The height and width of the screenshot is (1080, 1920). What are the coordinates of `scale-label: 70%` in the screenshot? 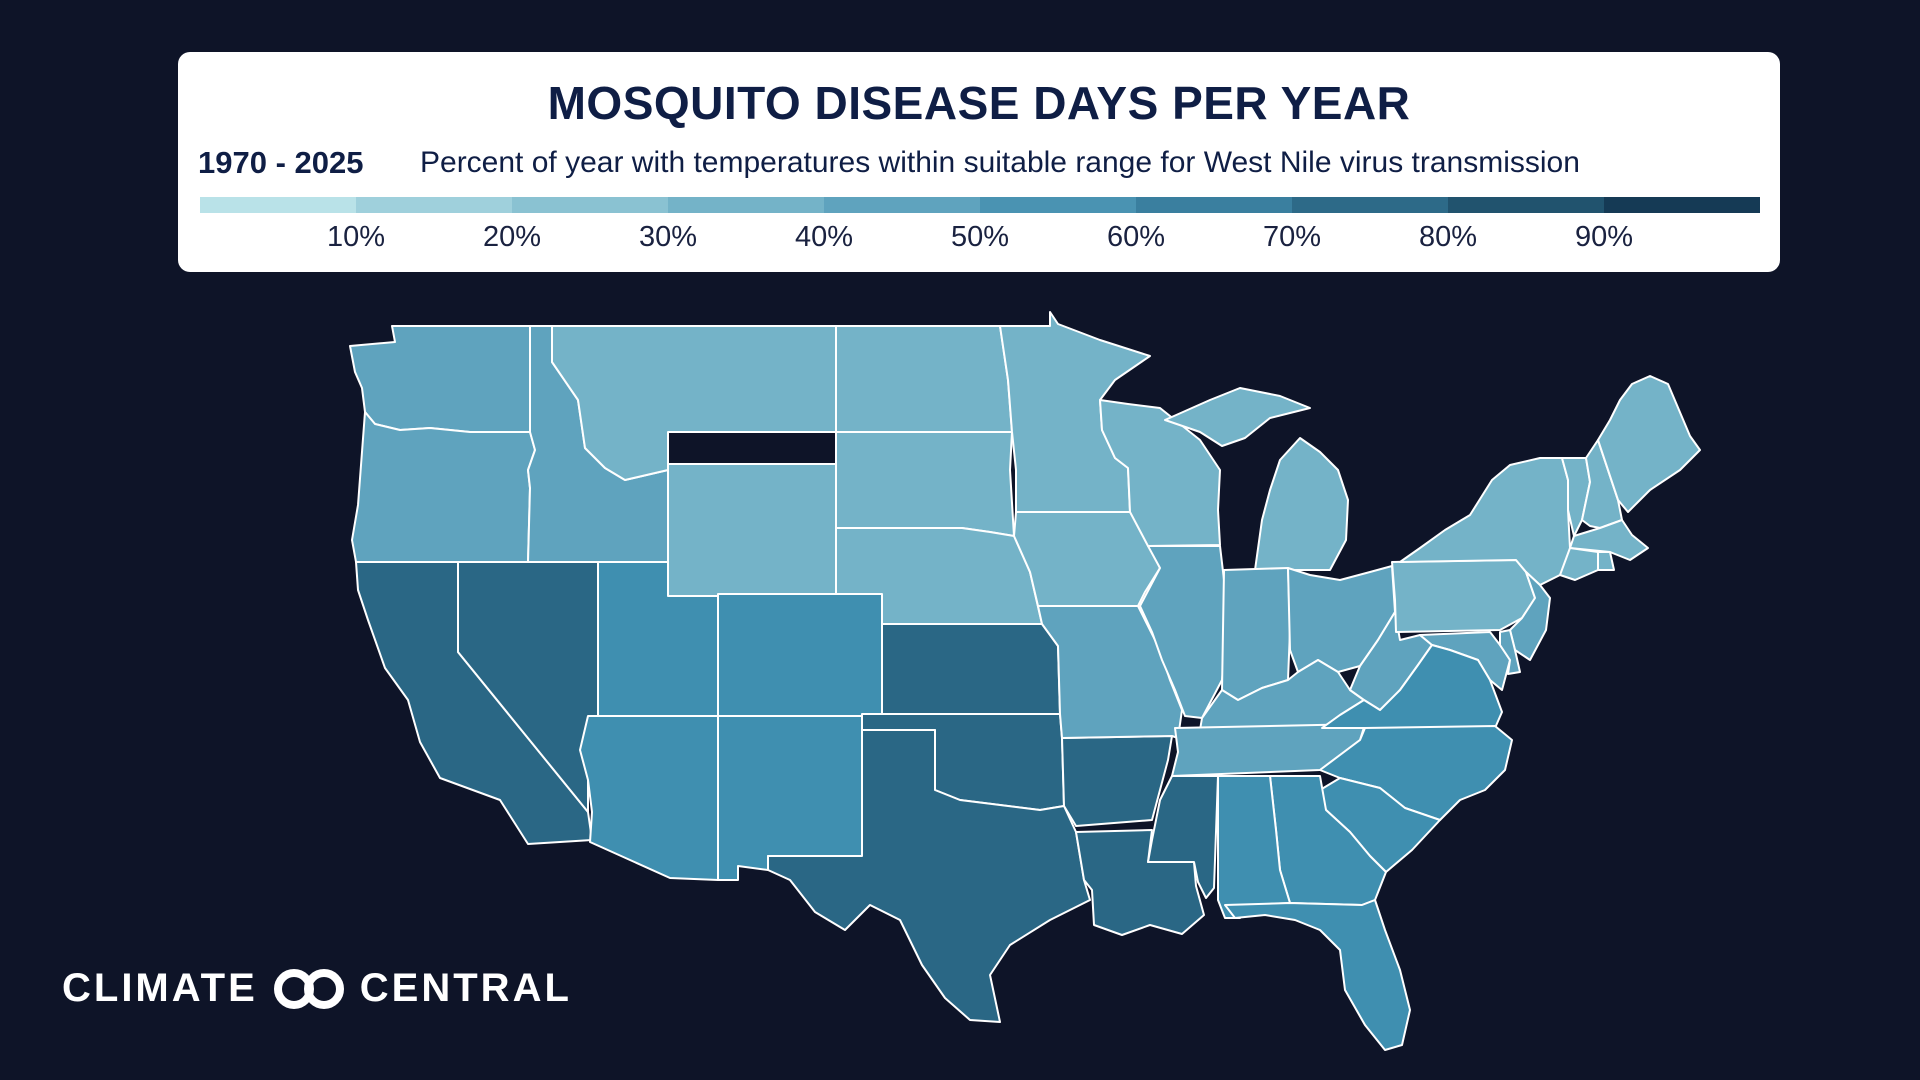 It's located at (1292, 237).